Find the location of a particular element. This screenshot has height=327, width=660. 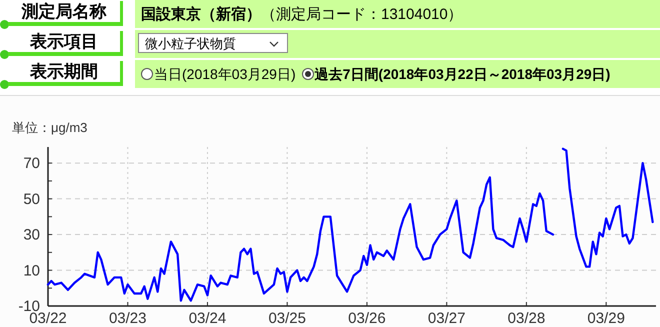

text: 過去7日間(2018年03月22日～2018年03月29日) is located at coordinates (462, 74).